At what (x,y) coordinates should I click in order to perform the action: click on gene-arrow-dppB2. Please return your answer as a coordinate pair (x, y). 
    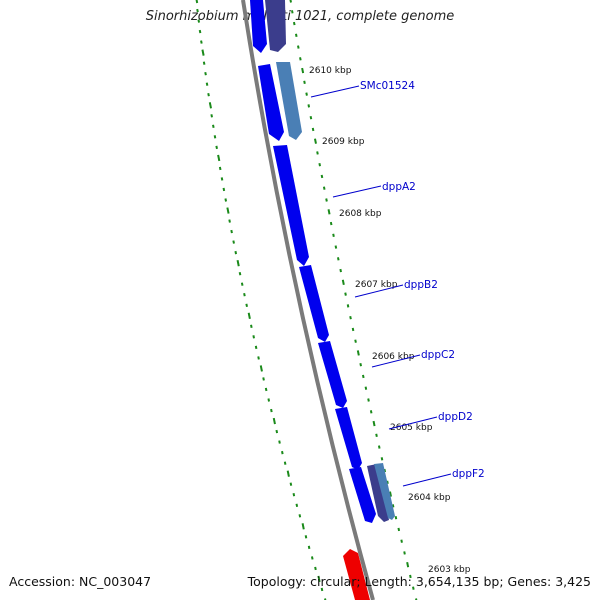
    Looking at the image, I should click on (314, 303).